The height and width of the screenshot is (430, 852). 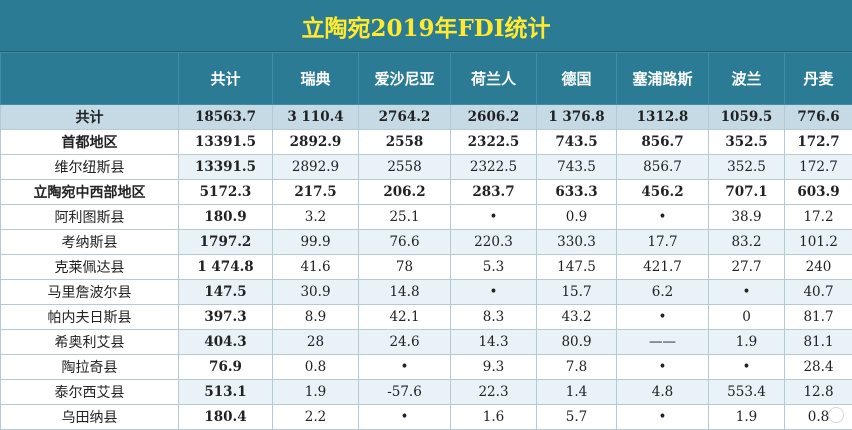 I want to click on table-cell: 14.8, so click(x=405, y=292).